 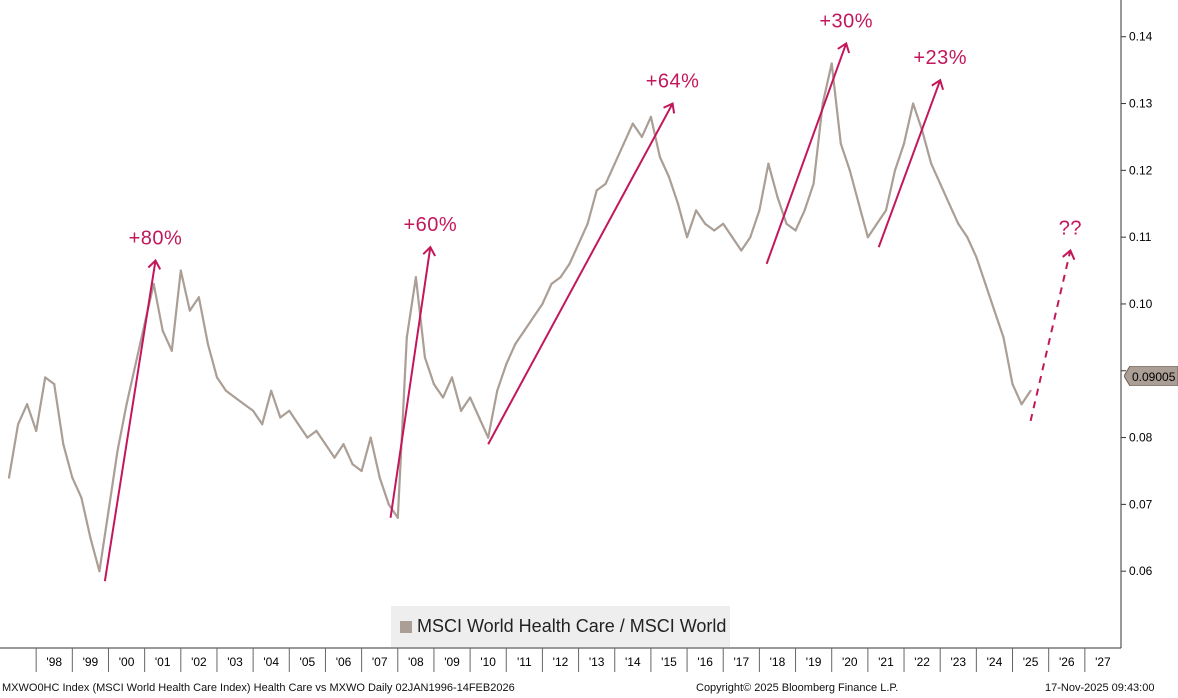 I want to click on legend: MSCI World Health Care / MSCI World, so click(x=560, y=626).